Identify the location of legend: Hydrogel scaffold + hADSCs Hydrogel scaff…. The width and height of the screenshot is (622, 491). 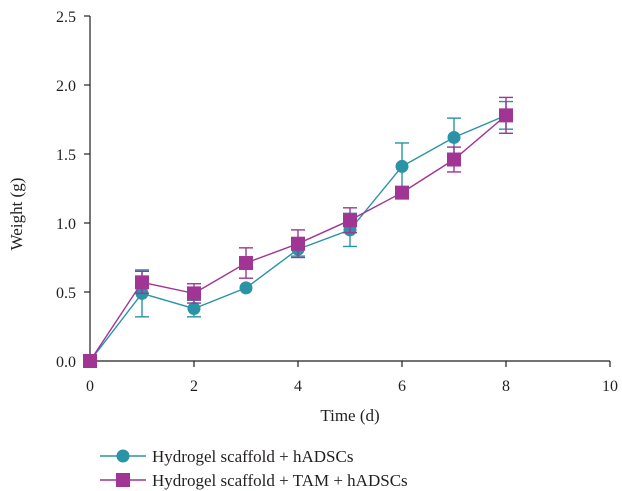
(254, 468).